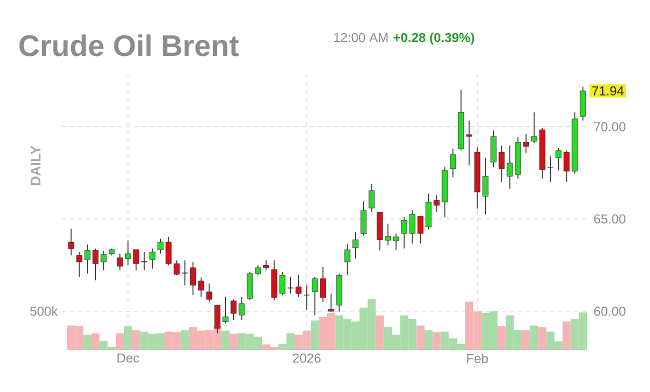 This screenshot has width=650, height=392. I want to click on annotation: 71.94, so click(608, 91).